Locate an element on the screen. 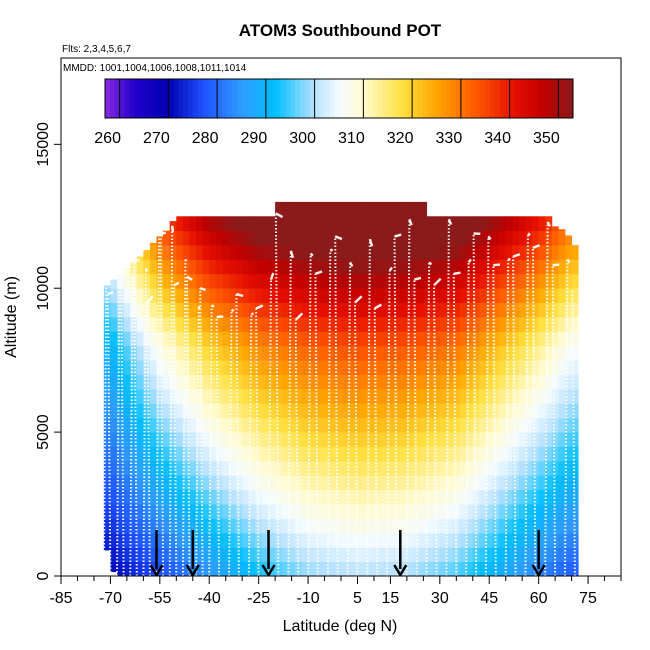 The width and height of the screenshot is (650, 650). profile-climb-line is located at coordinates (316, 424).